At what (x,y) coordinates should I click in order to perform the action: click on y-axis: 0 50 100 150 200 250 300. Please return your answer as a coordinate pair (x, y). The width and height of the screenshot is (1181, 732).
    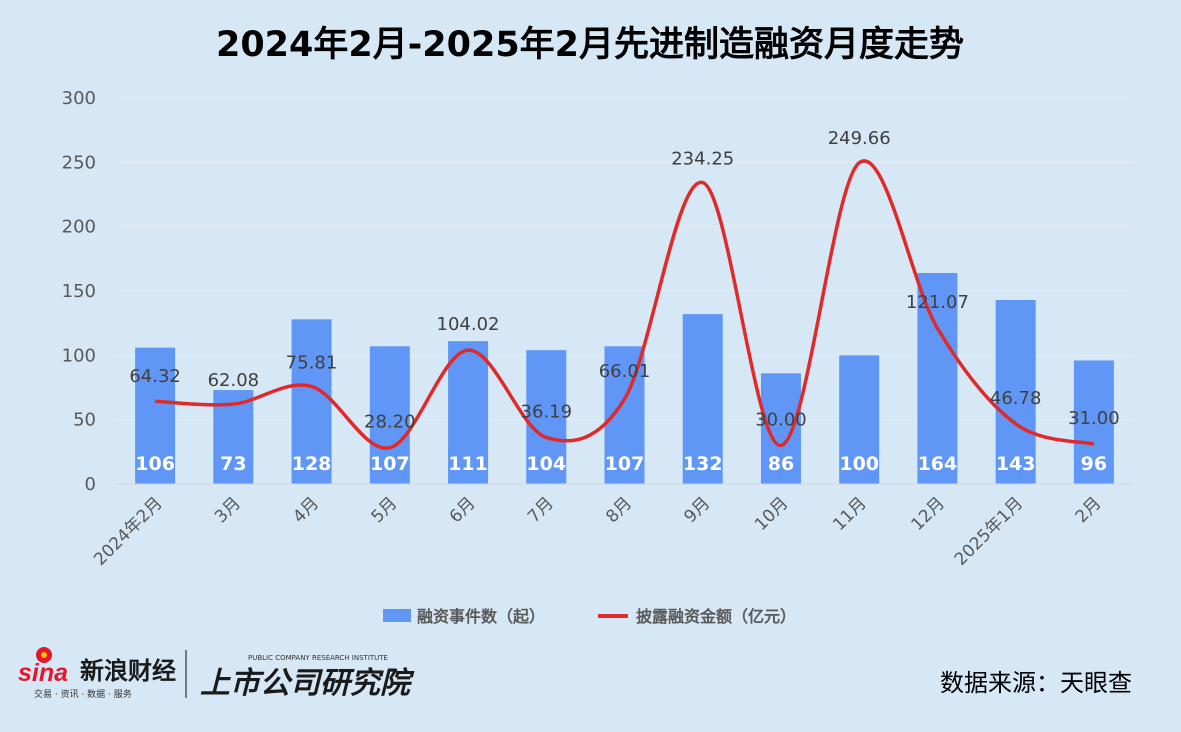
    Looking at the image, I should click on (79, 291).